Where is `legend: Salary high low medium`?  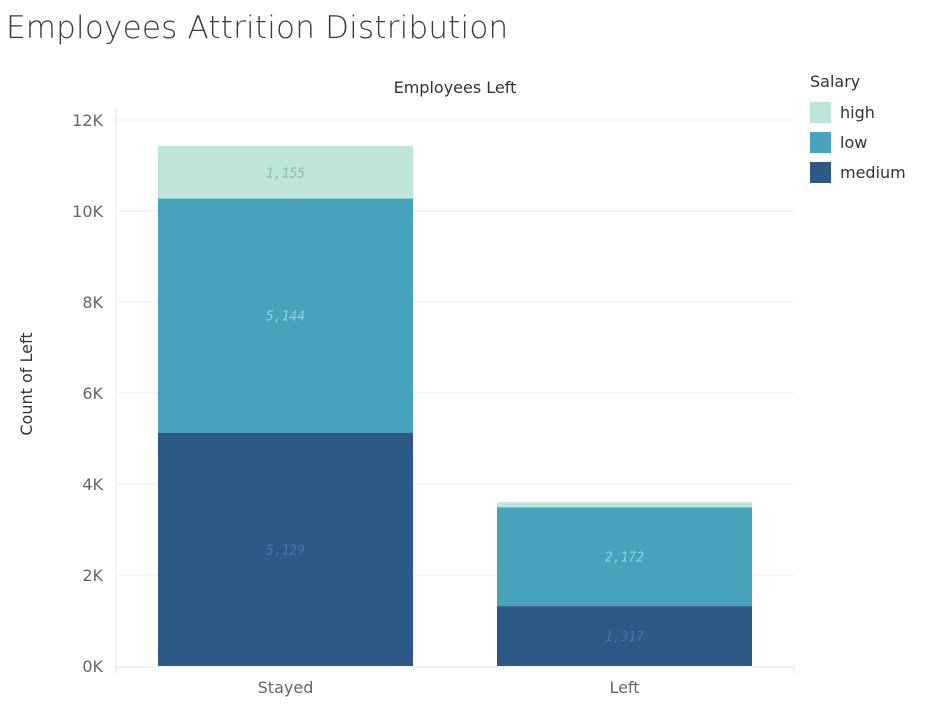
legend: Salary high low medium is located at coordinates (858, 129).